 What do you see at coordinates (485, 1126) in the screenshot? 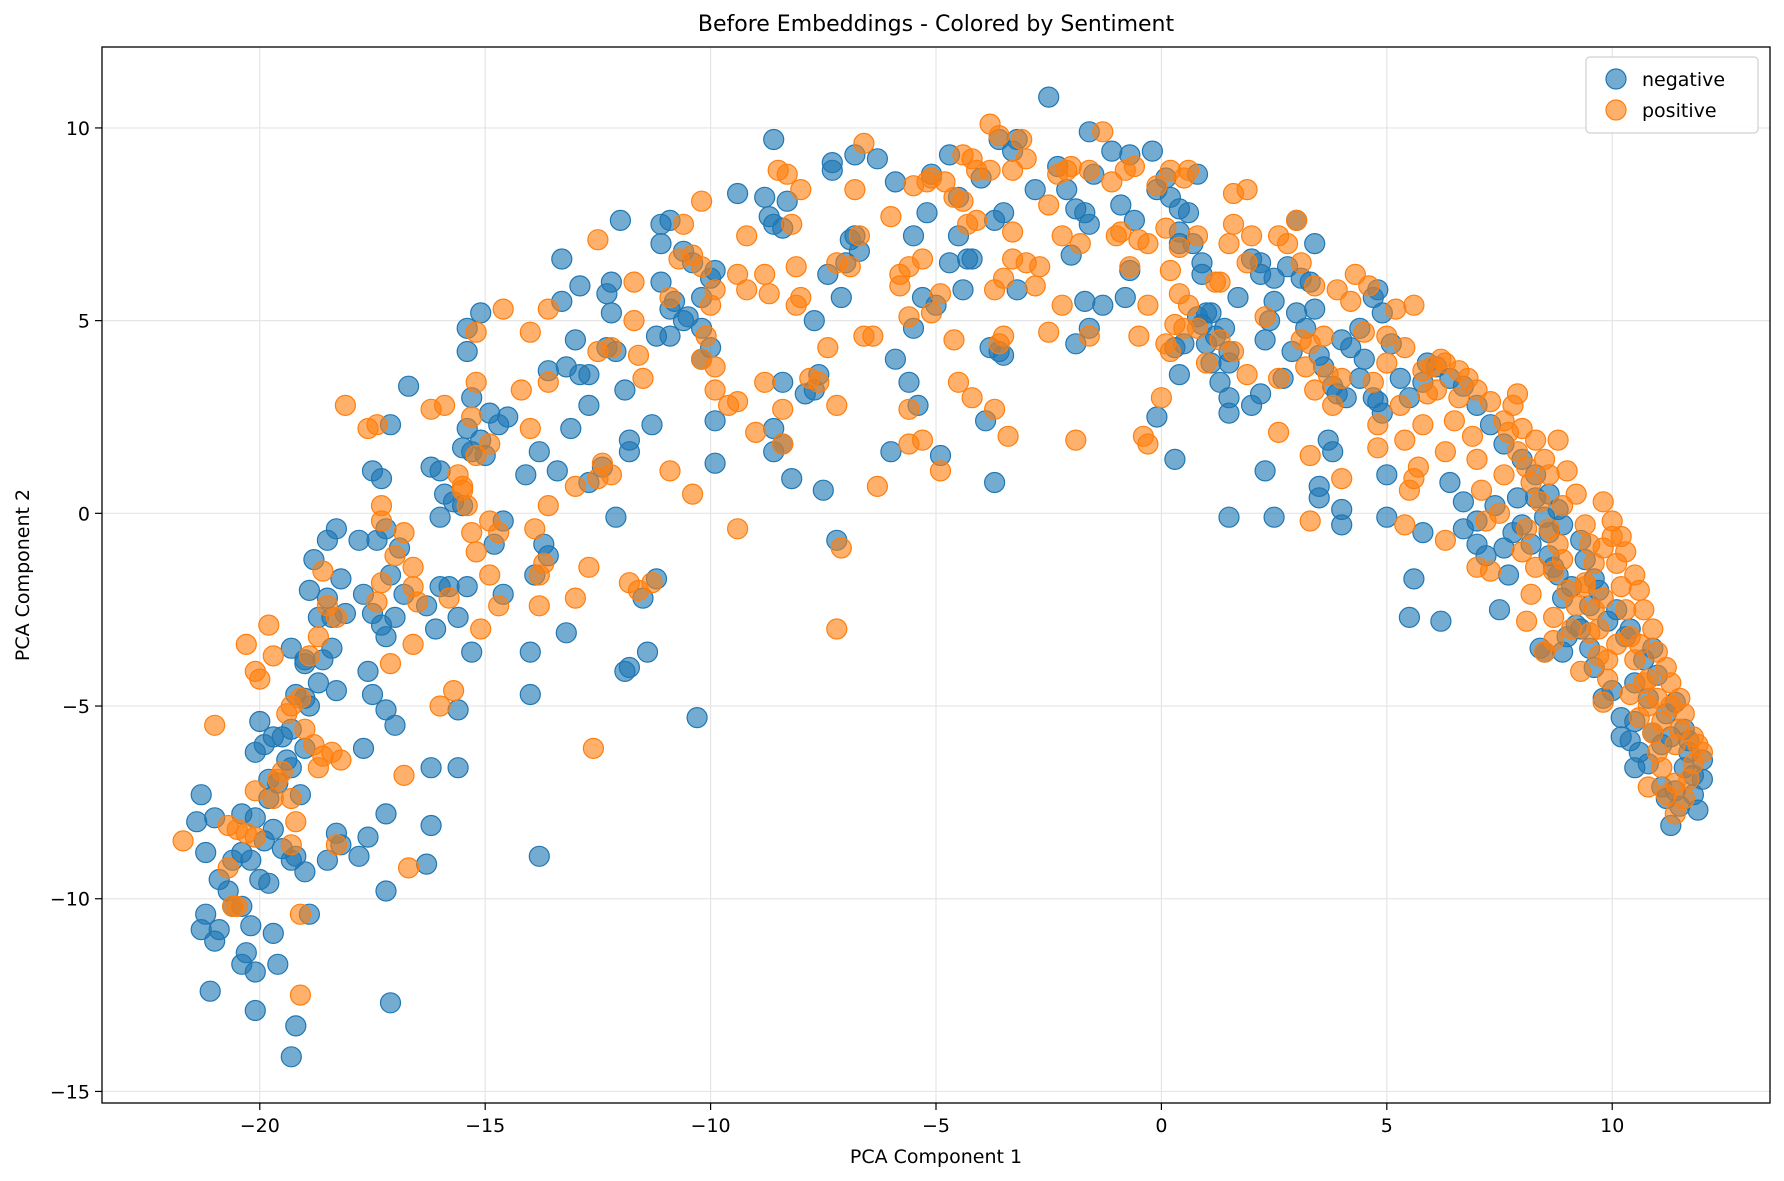
I see `x-tick-label: −15` at bounding box center [485, 1126].